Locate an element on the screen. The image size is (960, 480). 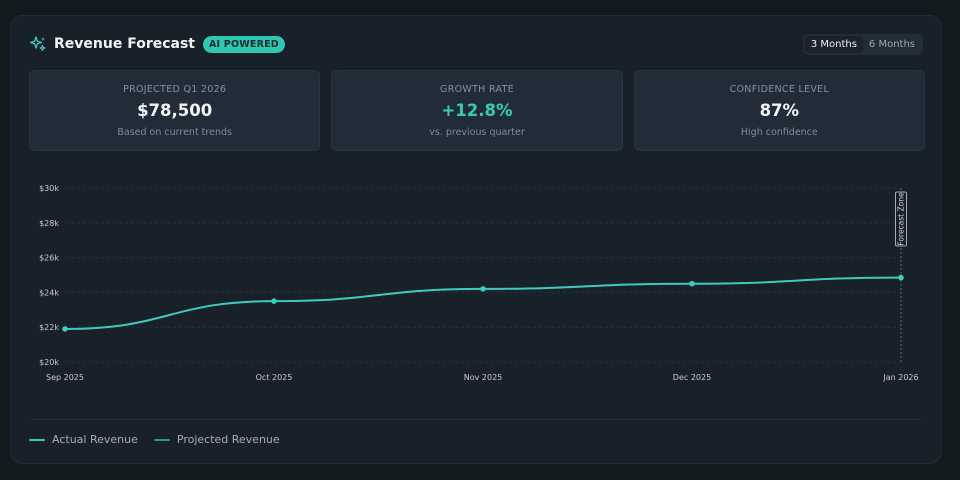
x-tick-label: Dec 2025 is located at coordinates (692, 377).